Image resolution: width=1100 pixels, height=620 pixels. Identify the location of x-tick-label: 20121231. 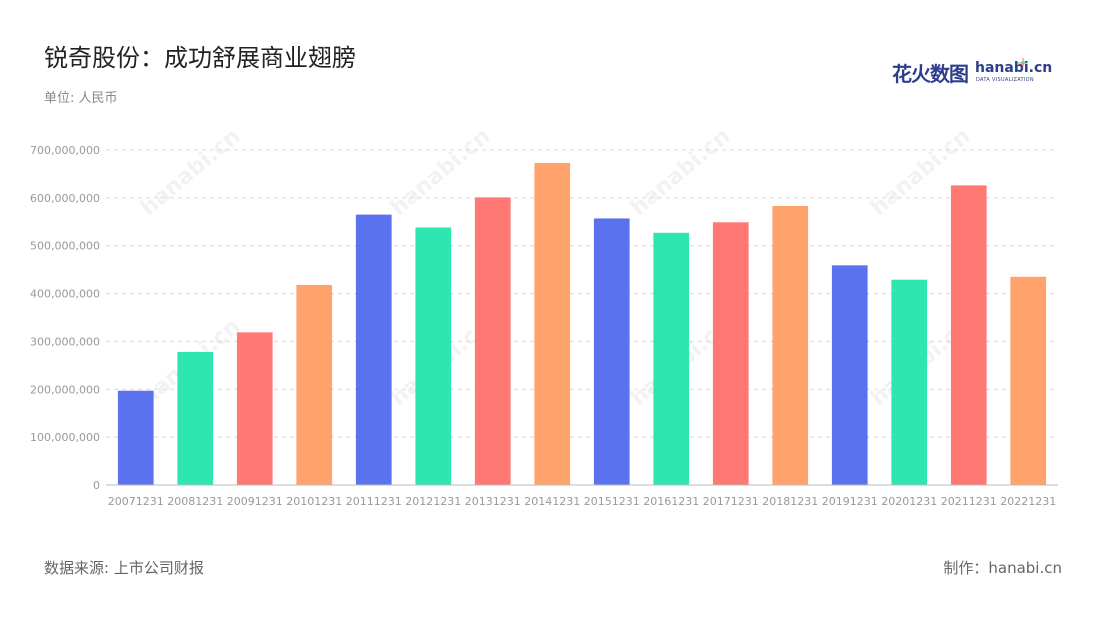
(433, 501).